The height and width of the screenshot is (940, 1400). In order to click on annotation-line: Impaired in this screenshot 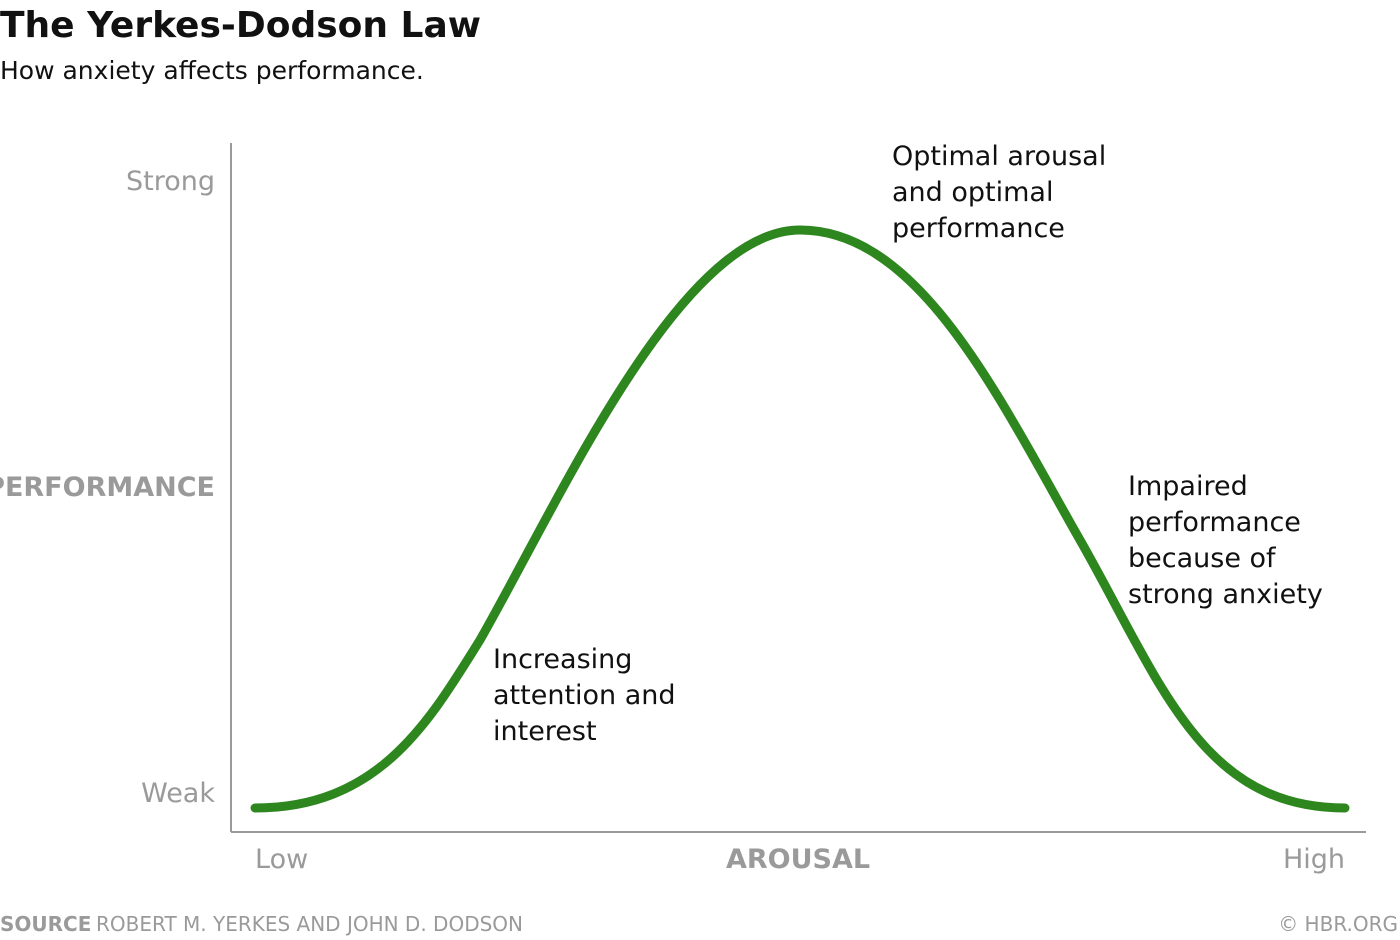, I will do `click(1188, 486)`.